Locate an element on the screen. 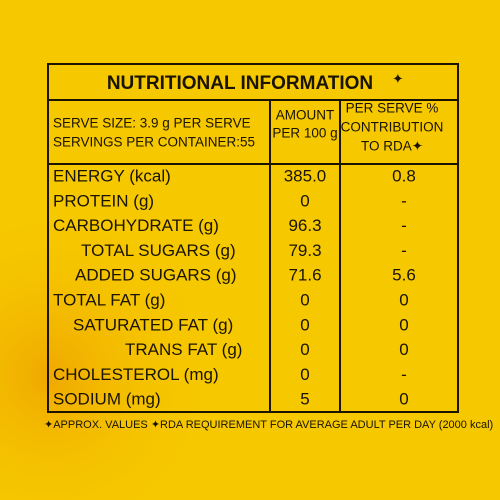 This screenshot has width=500, height=500. nutrient-name: CHOLESTEROL (mg) is located at coordinates (136, 374).